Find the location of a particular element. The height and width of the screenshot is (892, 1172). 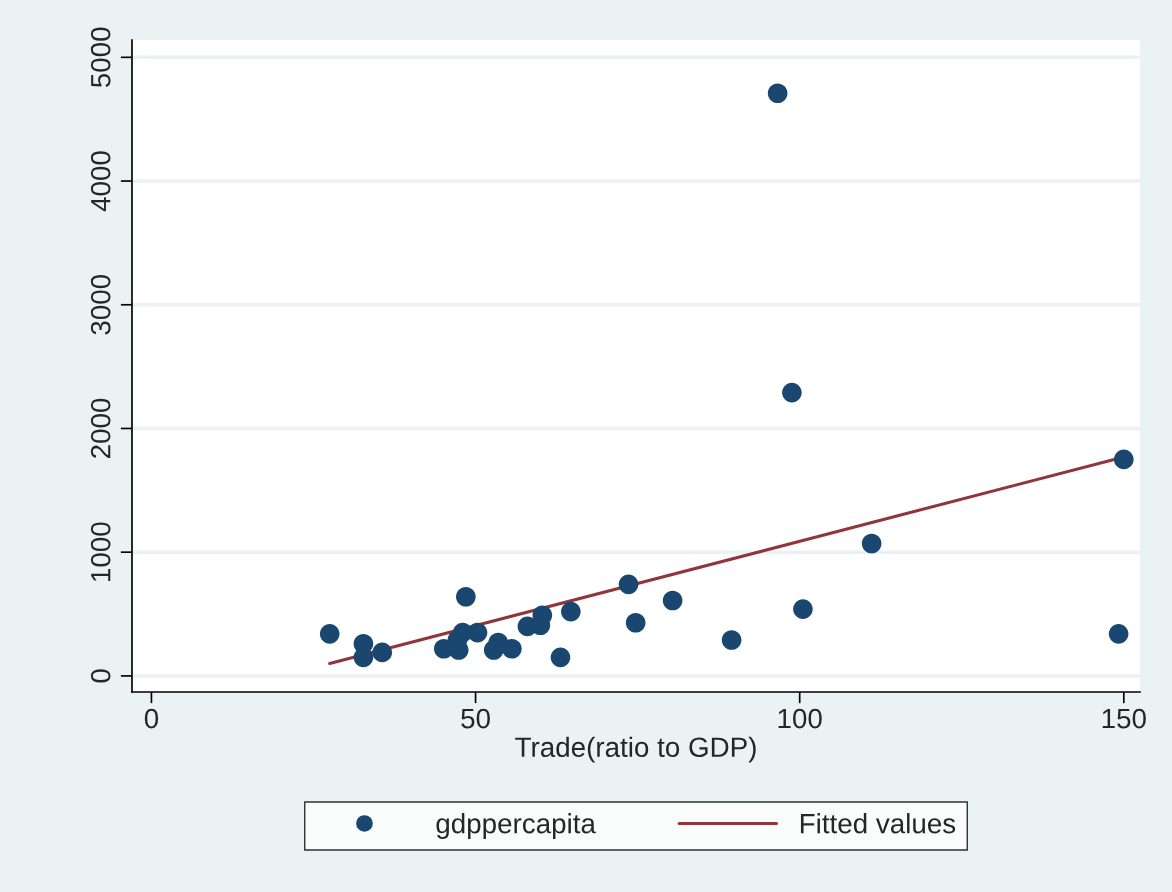

x-tick-label: 100 is located at coordinates (800, 718).